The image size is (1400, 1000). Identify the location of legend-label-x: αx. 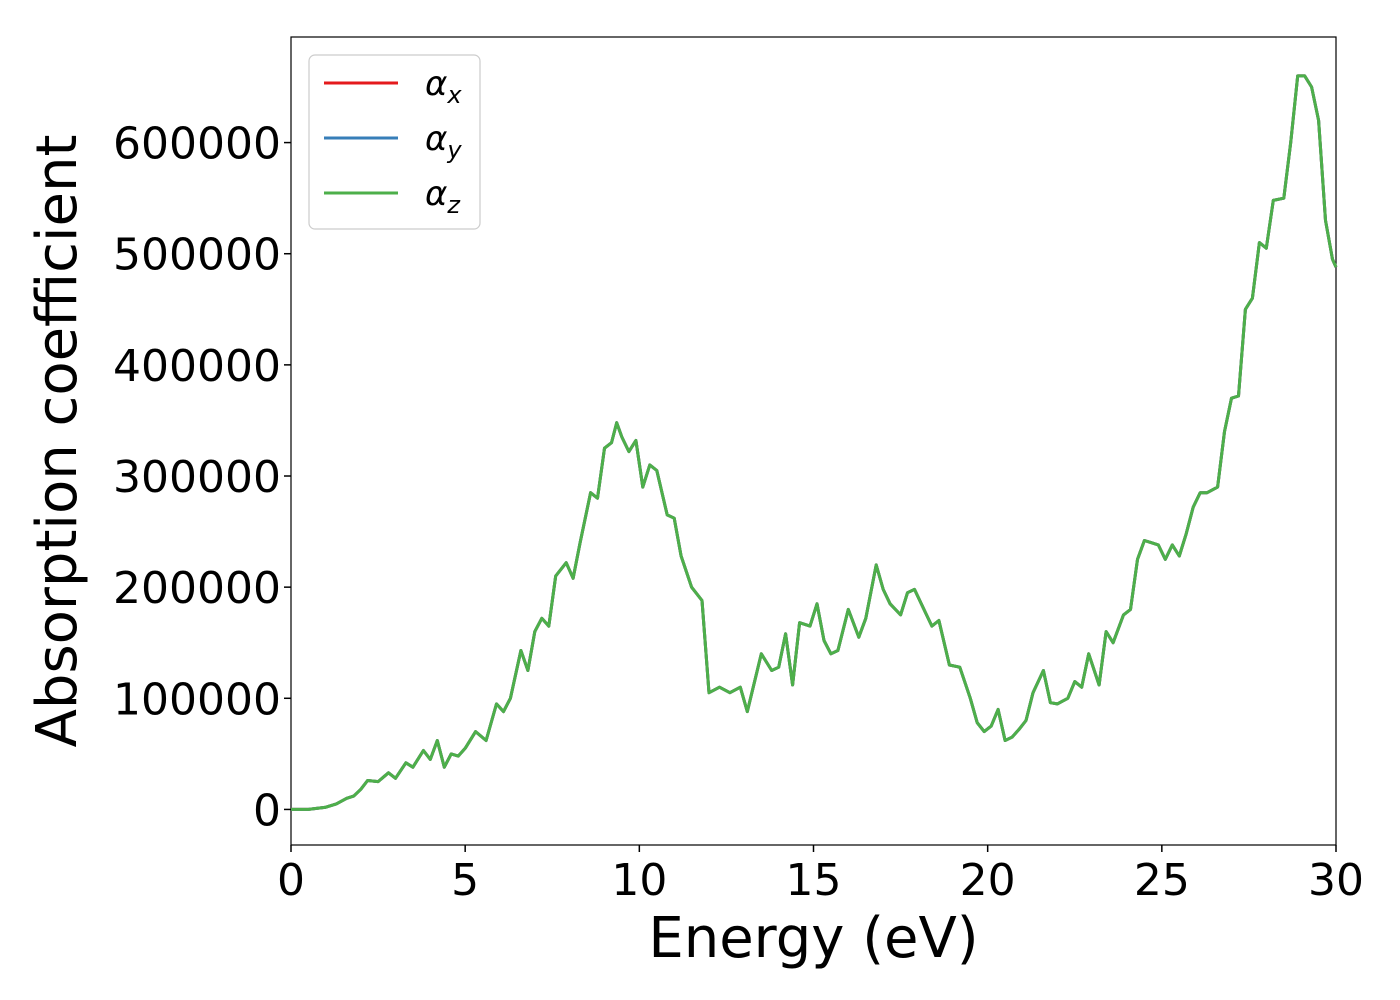
(443, 86).